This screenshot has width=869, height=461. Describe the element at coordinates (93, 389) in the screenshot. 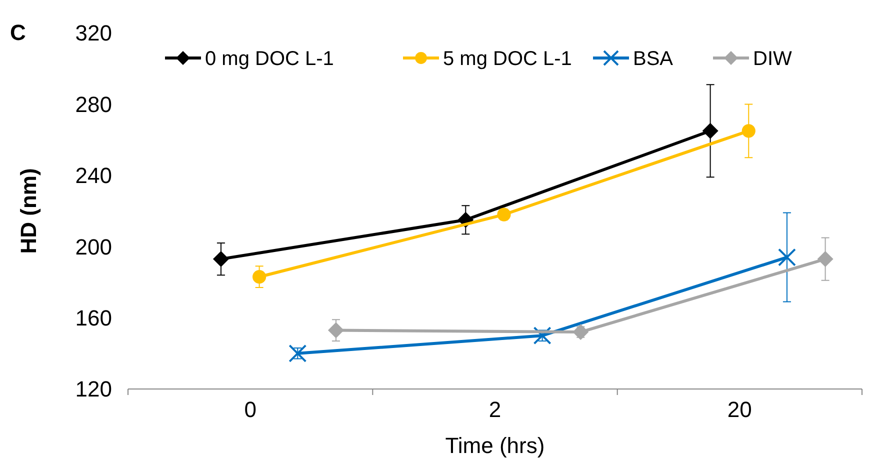

I see `y-tick-label: 120` at that location.